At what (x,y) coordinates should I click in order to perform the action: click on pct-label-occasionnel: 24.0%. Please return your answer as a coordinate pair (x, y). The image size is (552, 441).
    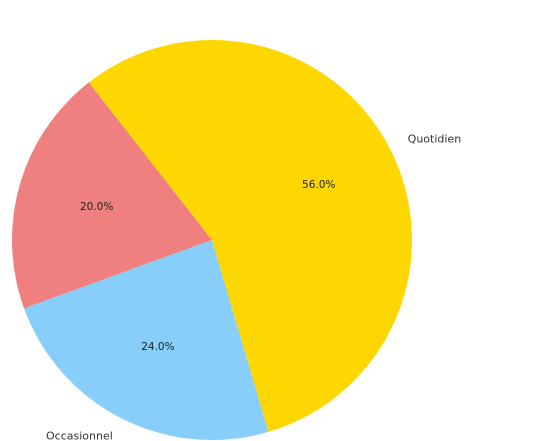
    Looking at the image, I should click on (157, 347).